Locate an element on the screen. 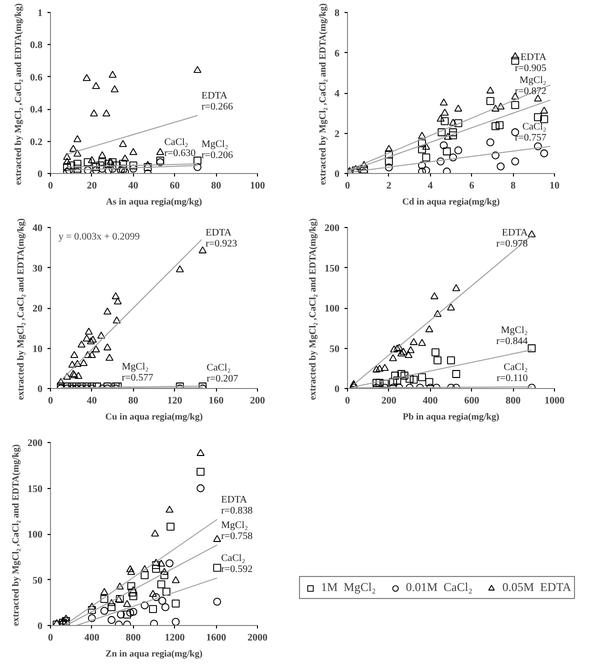  x-tick-label: 60 is located at coordinates (175, 186).